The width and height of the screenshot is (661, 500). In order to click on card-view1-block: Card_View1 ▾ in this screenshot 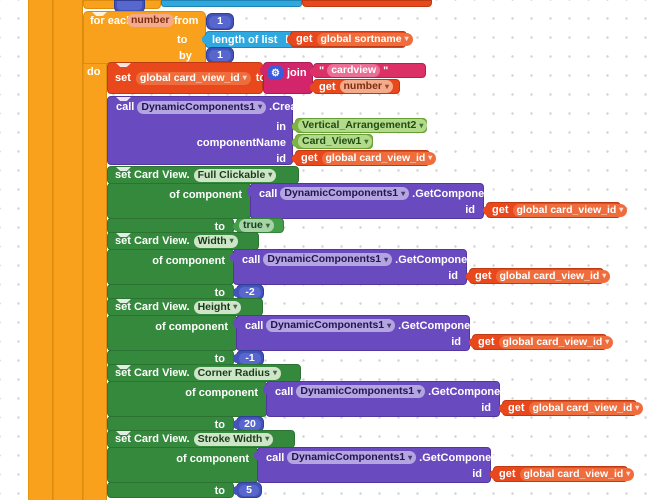, I will do `click(332, 141)`.